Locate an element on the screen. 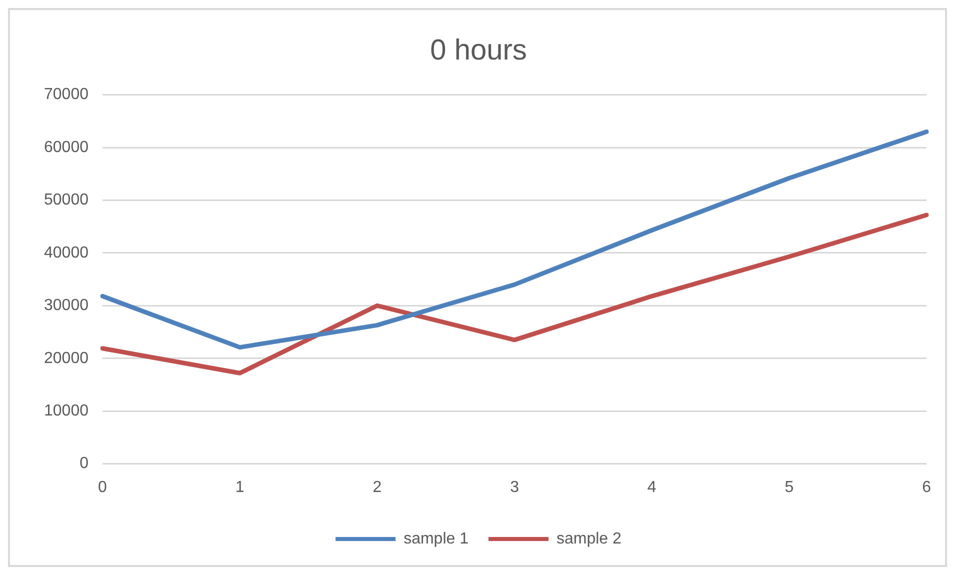  y-tick-label: 50000 is located at coordinates (66, 200).